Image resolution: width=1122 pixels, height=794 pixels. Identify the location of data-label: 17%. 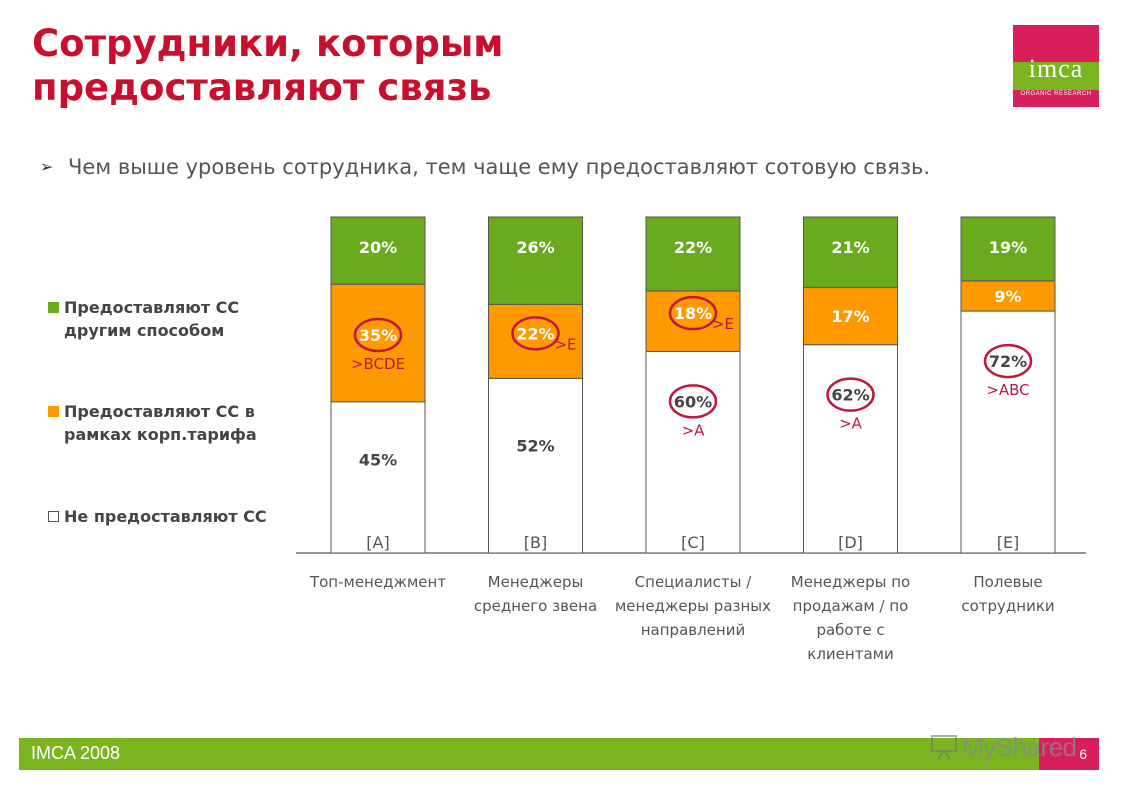
(850, 316).